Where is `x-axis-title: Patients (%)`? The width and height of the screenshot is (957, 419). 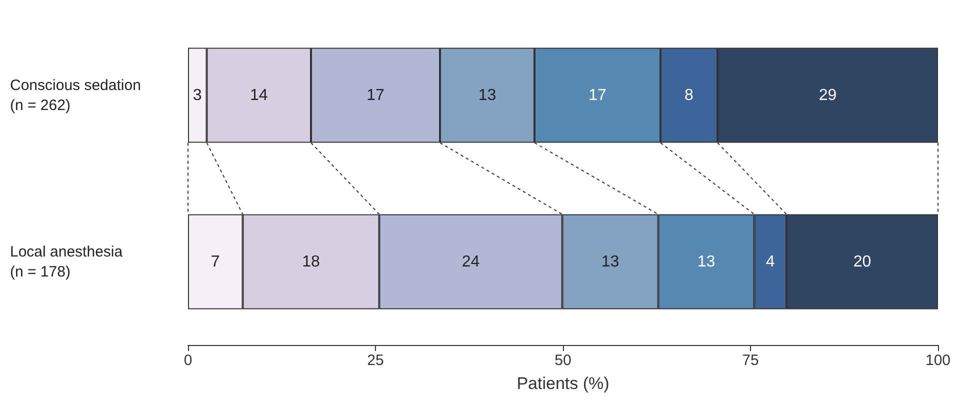
x-axis-title: Patients (%) is located at coordinates (563, 383).